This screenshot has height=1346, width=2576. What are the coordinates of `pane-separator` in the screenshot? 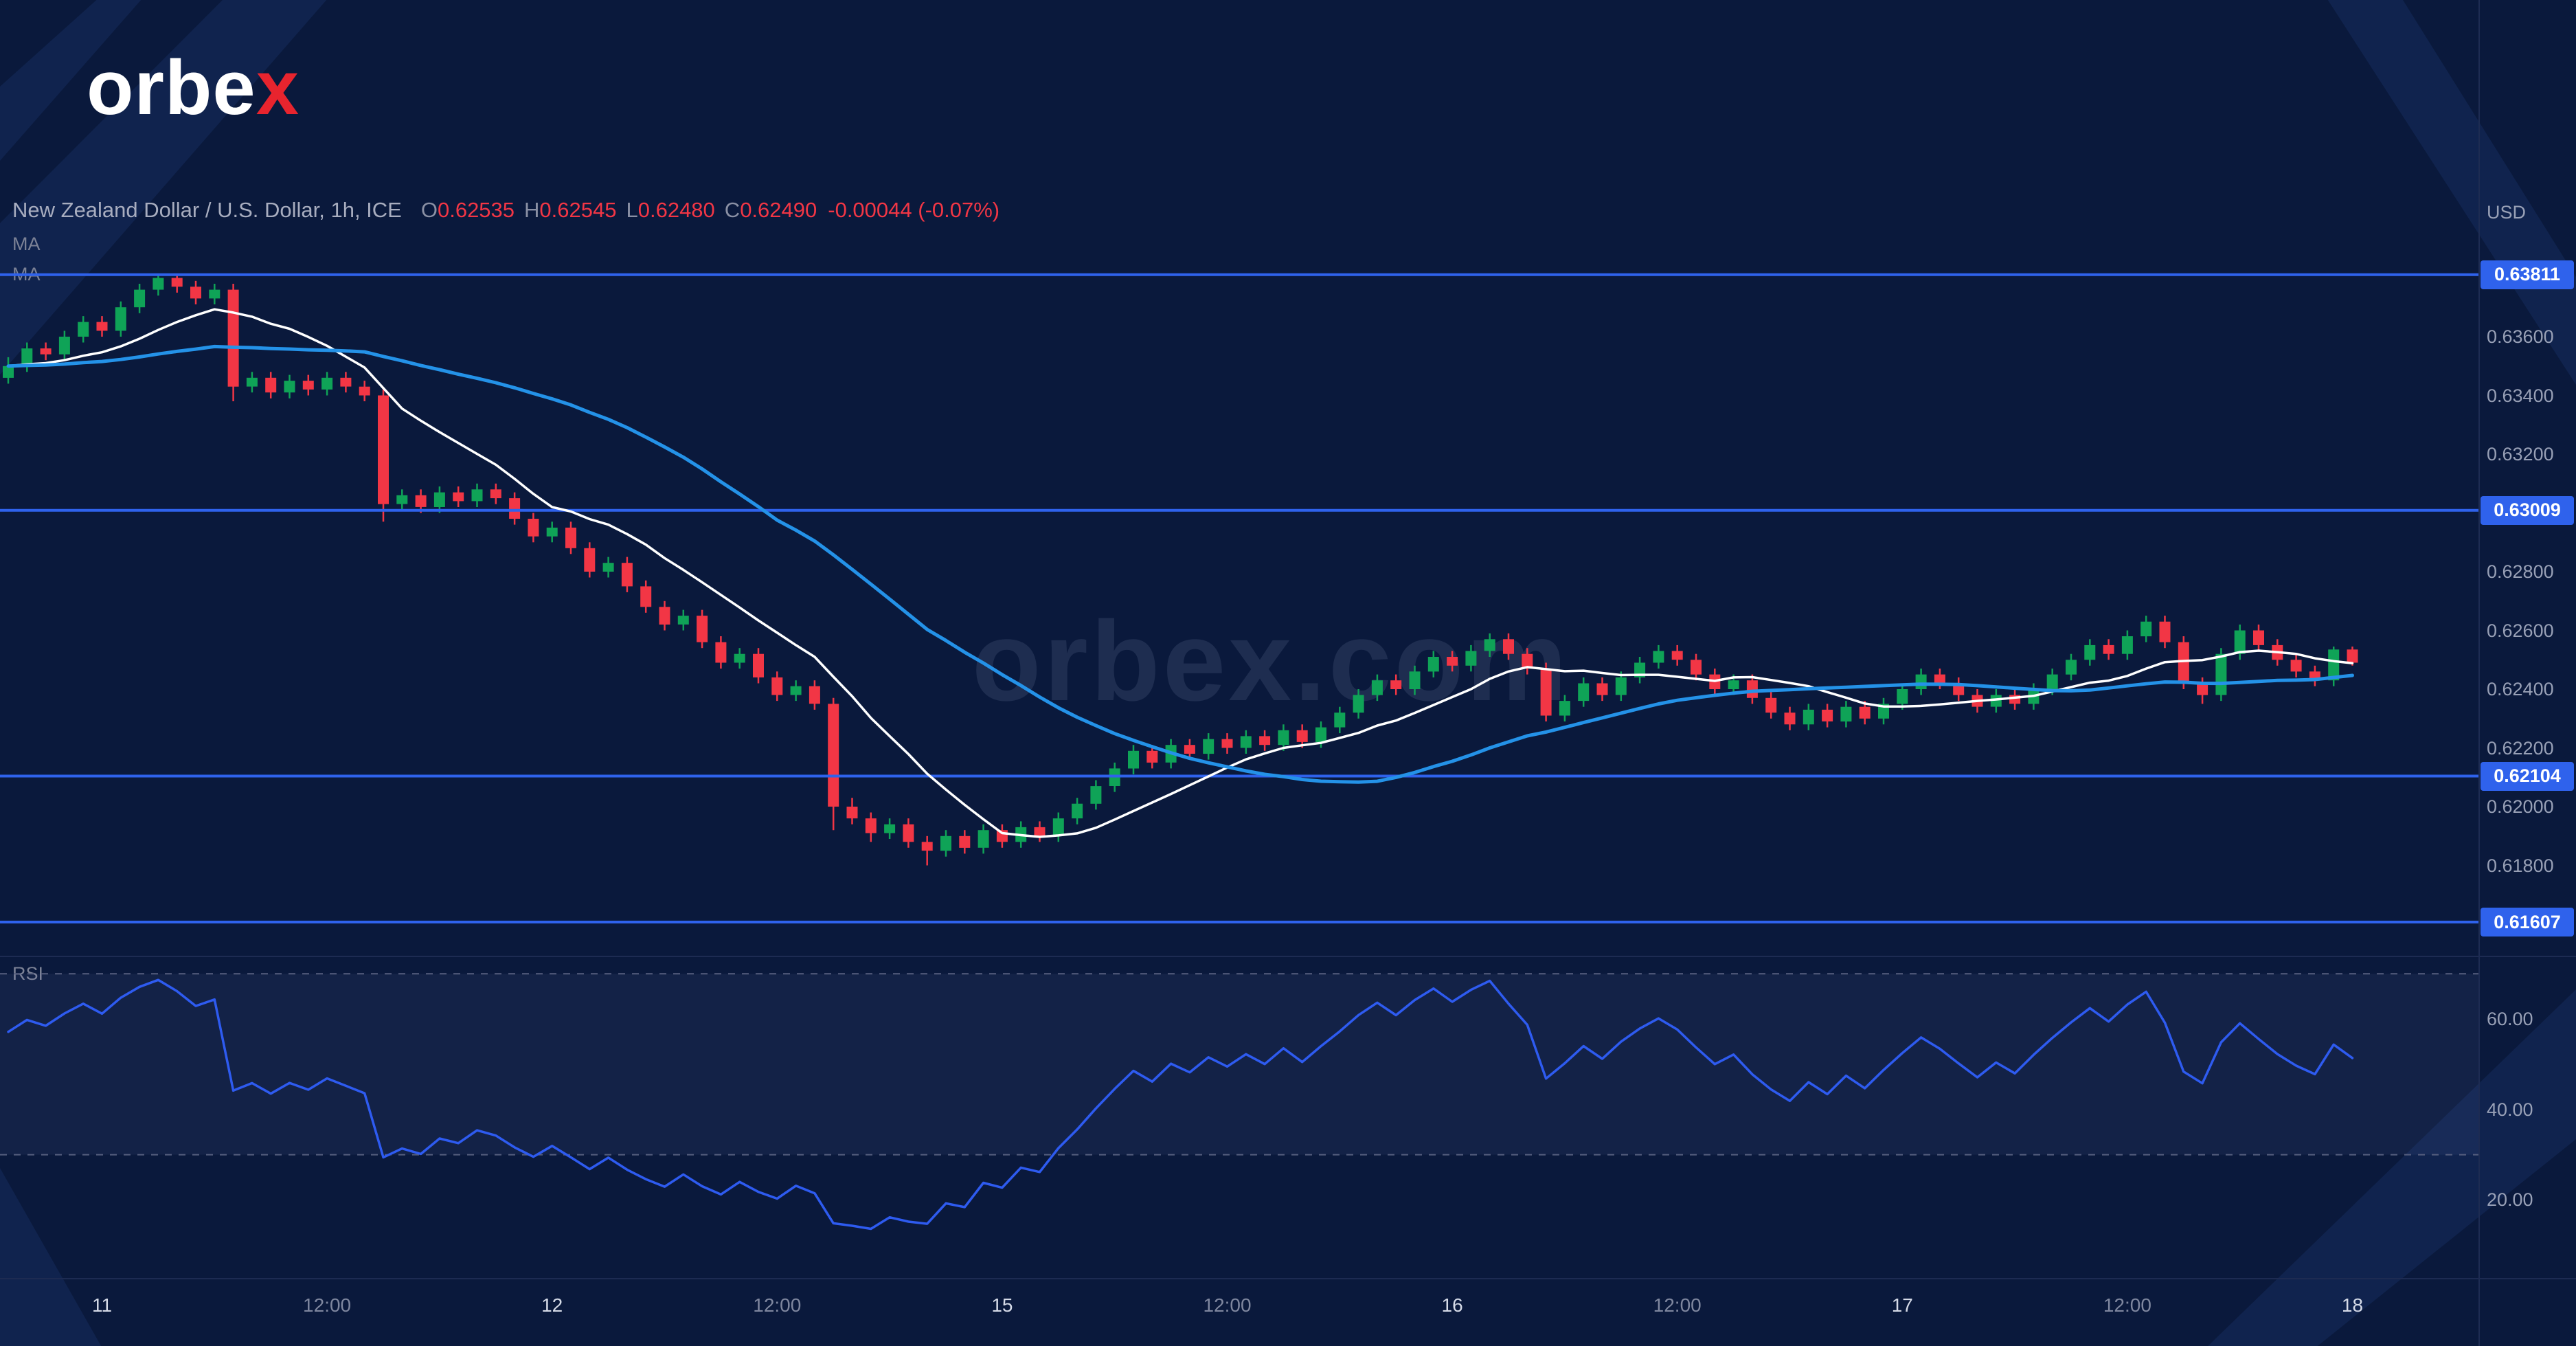 It's located at (1288, 956).